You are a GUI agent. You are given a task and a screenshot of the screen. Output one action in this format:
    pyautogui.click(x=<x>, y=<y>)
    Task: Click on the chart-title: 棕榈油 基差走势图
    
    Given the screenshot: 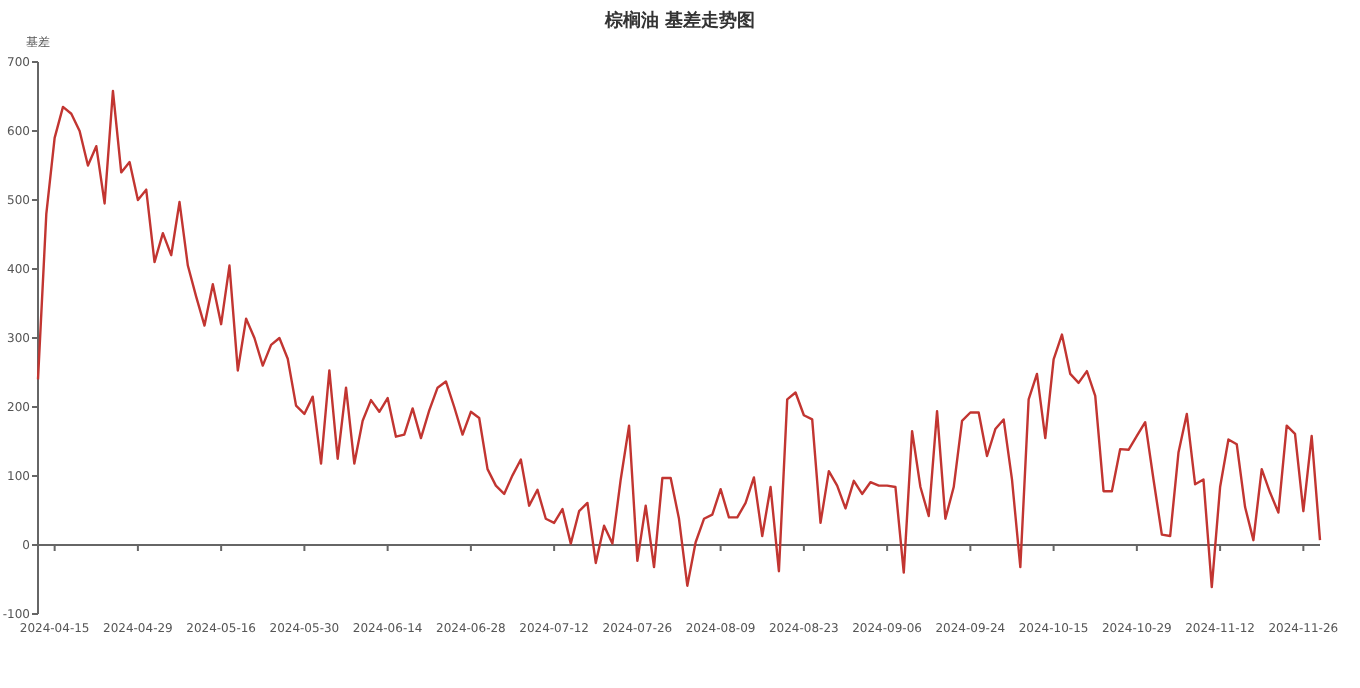 What is the action you would take?
    pyautogui.click(x=679, y=21)
    